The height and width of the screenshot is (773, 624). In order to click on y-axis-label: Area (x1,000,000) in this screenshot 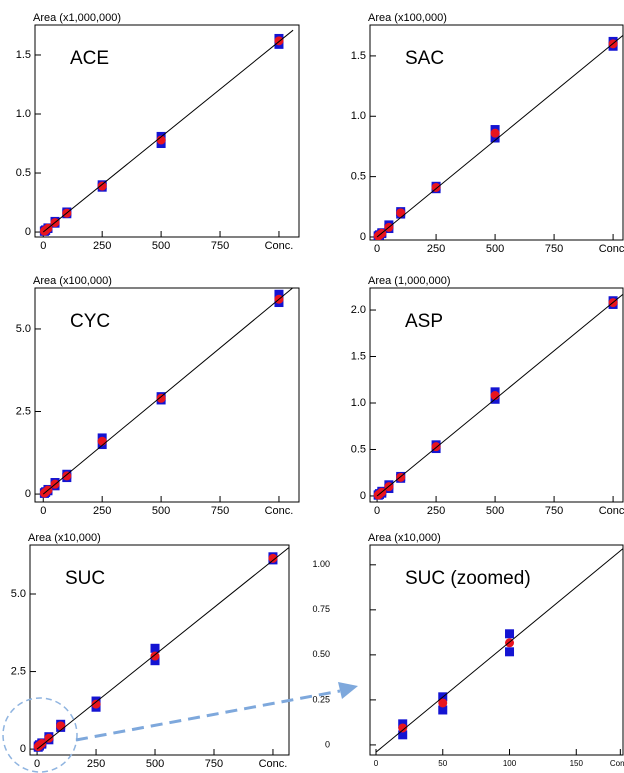, I will do `click(77, 18)`.